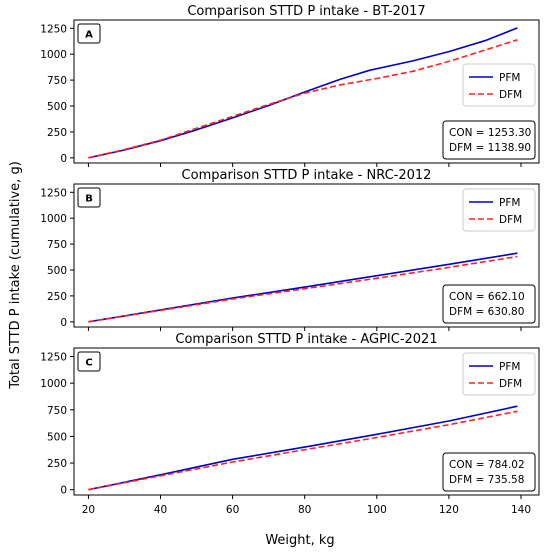 Image resolution: width=550 pixels, height=552 pixels. What do you see at coordinates (521, 510) in the screenshot?
I see `x-tick-label: 140` at bounding box center [521, 510].